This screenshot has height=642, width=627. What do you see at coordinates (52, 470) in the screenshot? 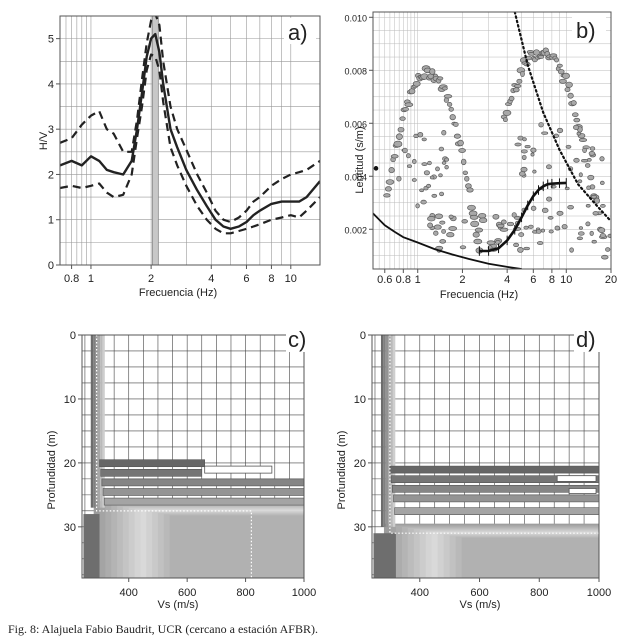
I see `panel-c-ylabel: Profundidad (m)` at bounding box center [52, 470].